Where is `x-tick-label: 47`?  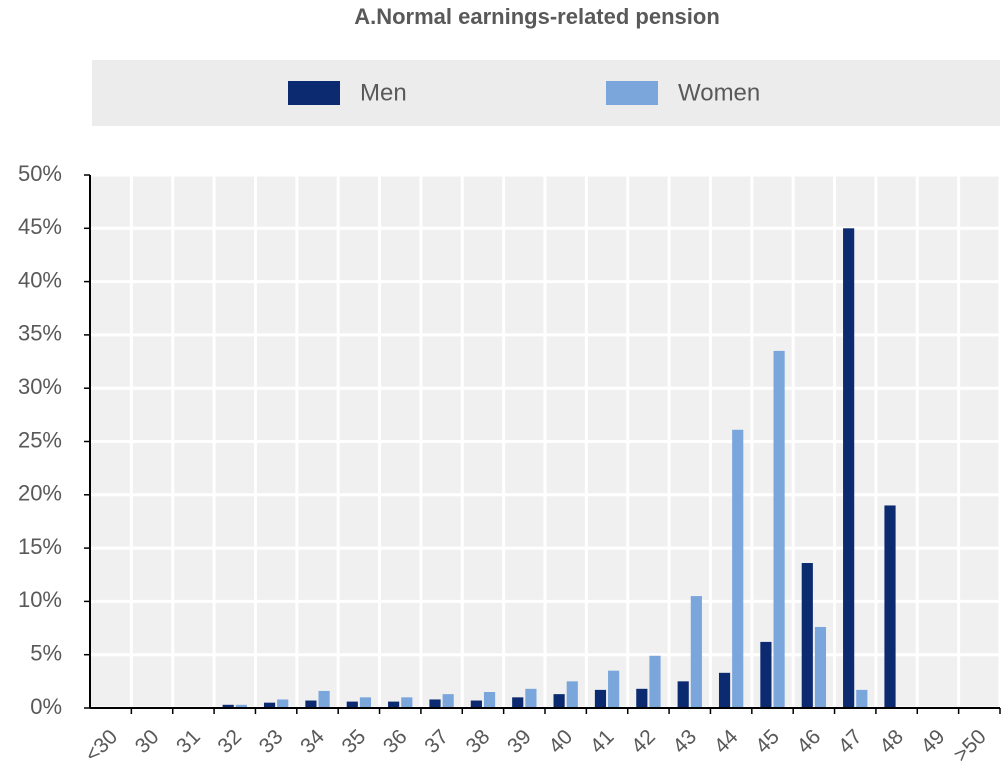 x-tick-label: 47 is located at coordinates (850, 741).